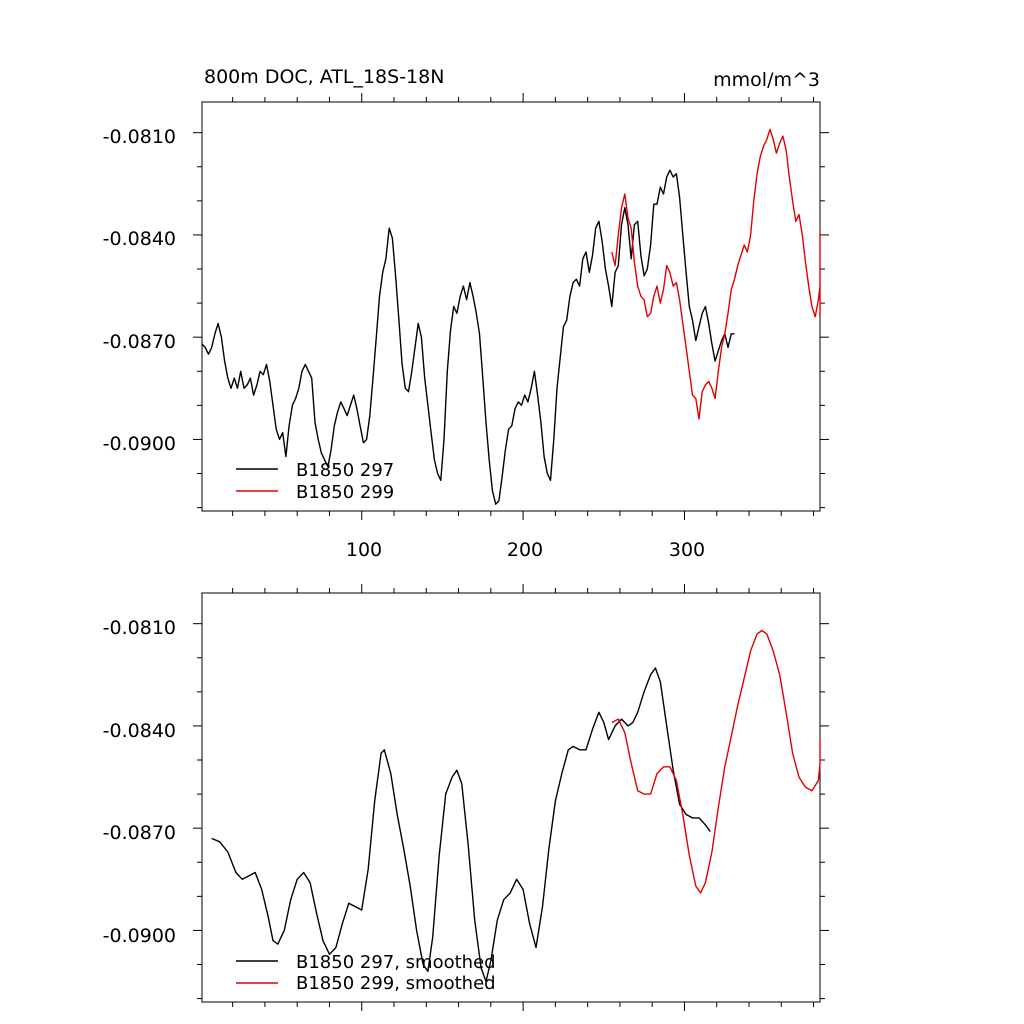 The image size is (1024, 1024). I want to click on bottom-legend: B1850 297, smoothed B1850 299, smoothed, so click(366, 973).